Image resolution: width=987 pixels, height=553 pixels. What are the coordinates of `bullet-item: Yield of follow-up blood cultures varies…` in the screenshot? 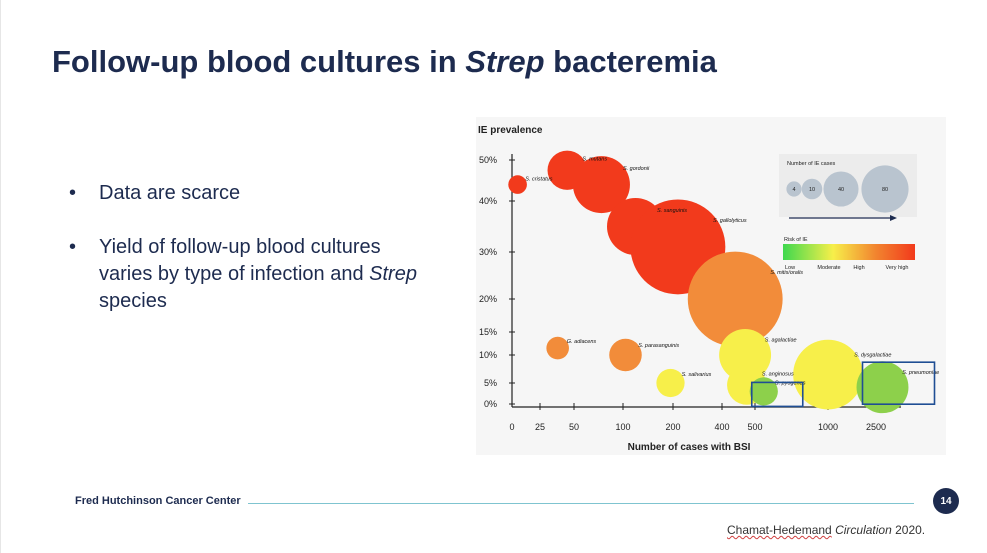 It's located at (246, 274).